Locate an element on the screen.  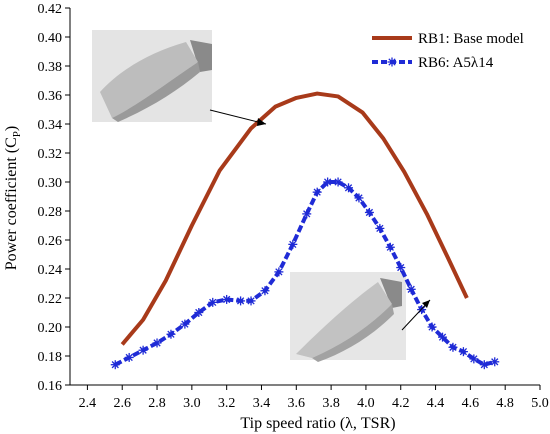
y-tick-label: 0.26 is located at coordinates (50, 241).